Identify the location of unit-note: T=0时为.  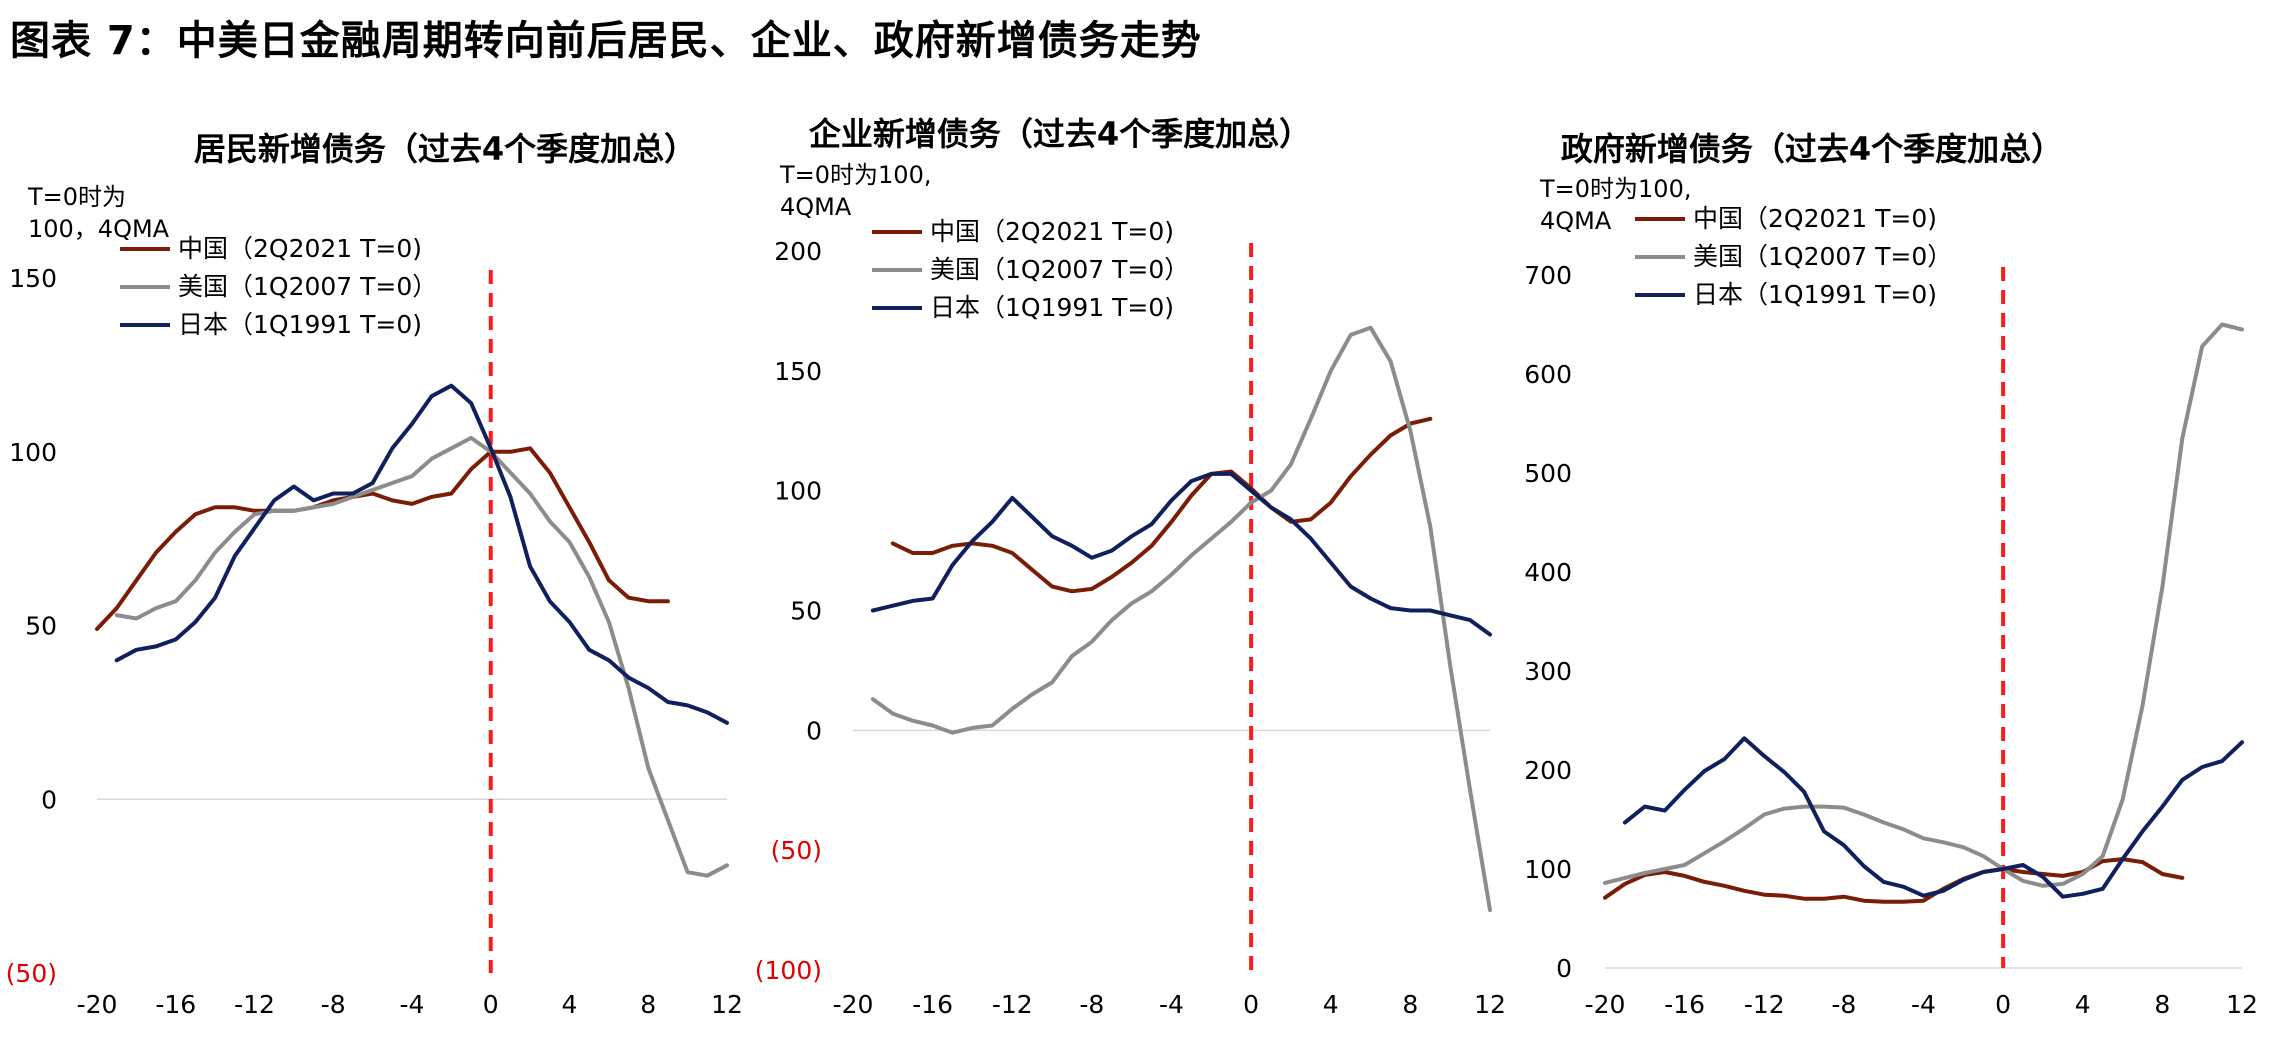
(76, 197).